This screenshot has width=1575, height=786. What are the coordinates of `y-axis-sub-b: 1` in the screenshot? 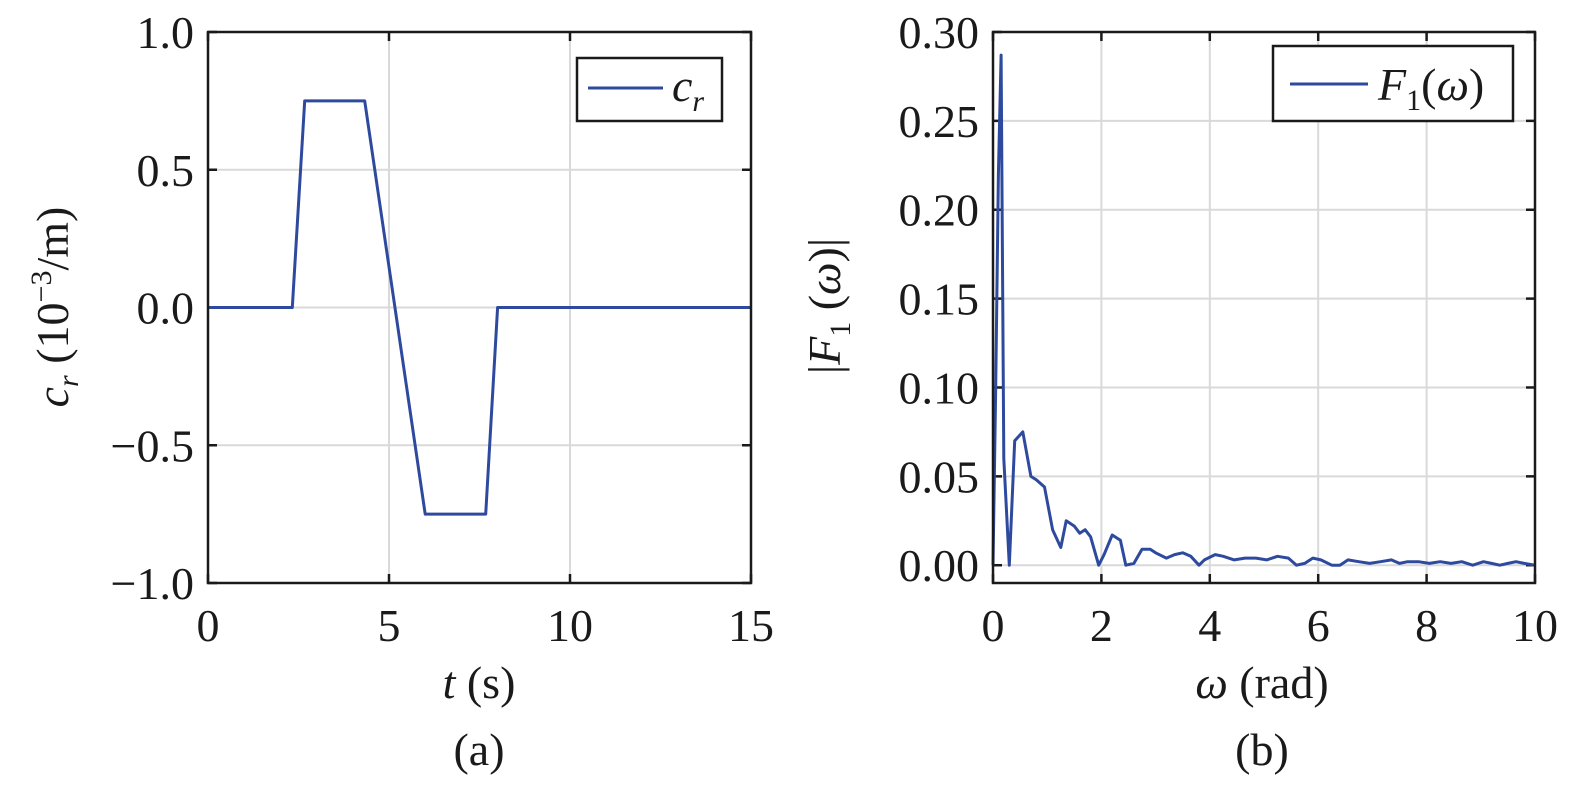 It's located at (840, 329).